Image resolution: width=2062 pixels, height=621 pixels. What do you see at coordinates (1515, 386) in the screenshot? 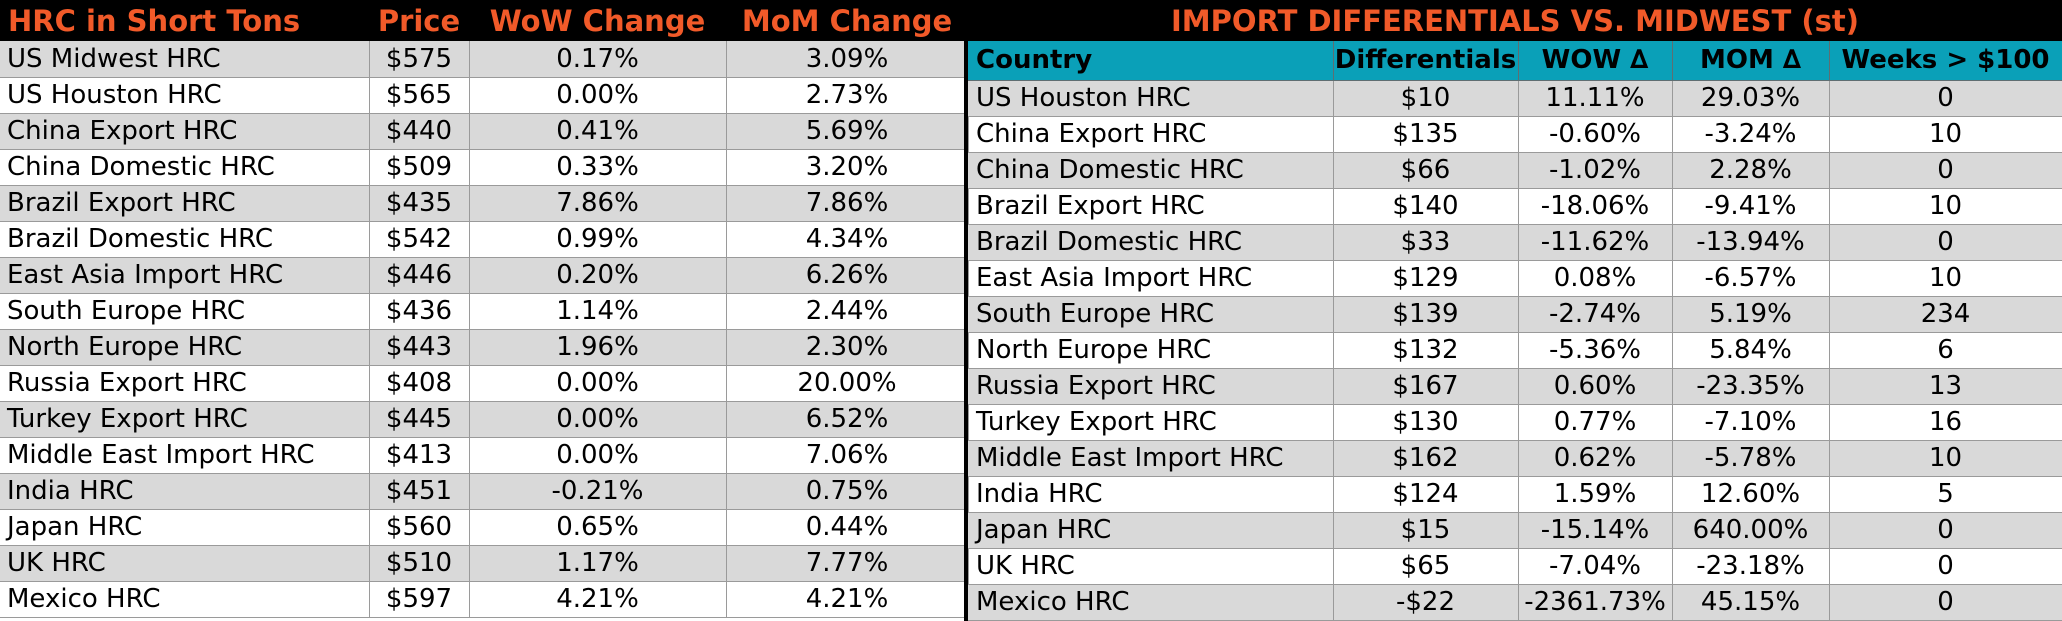
I see `table-row: Russia Export HRC $167 0.60% -23.35% 13` at bounding box center [1515, 386].